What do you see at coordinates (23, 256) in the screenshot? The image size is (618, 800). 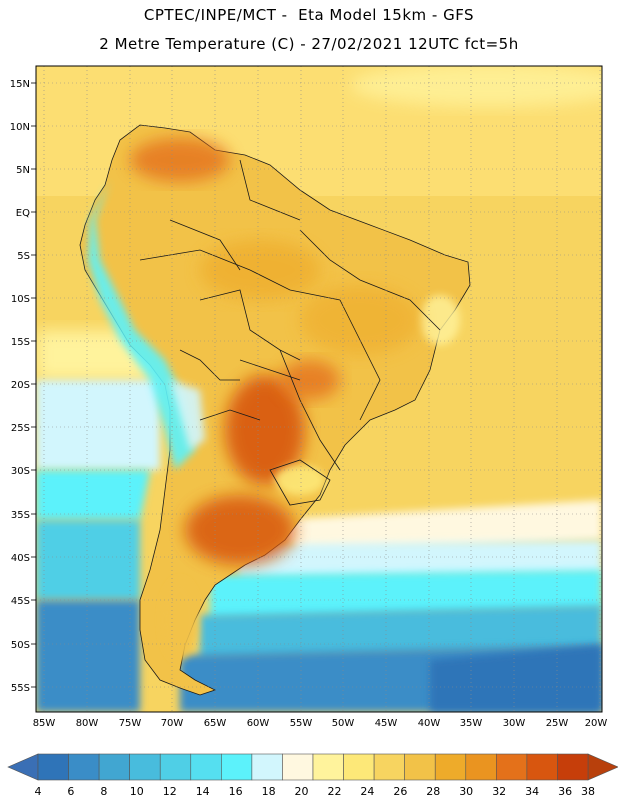 I see `lat-label: 5S` at bounding box center [23, 256].